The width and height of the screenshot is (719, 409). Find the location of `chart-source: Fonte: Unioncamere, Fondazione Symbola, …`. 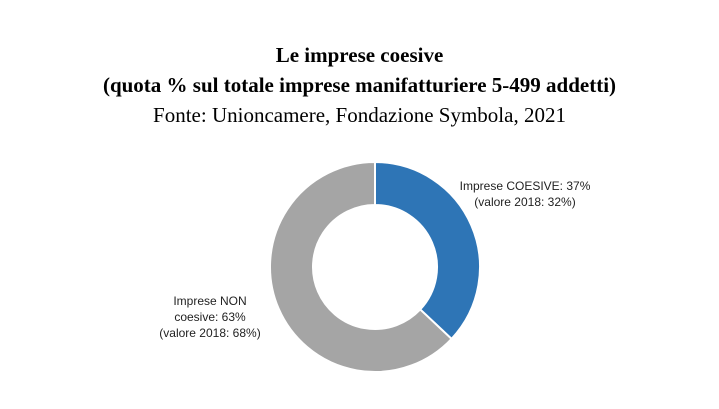

chart-source: Fonte: Unioncamere, Fondazione Symbola, … is located at coordinates (359, 115).